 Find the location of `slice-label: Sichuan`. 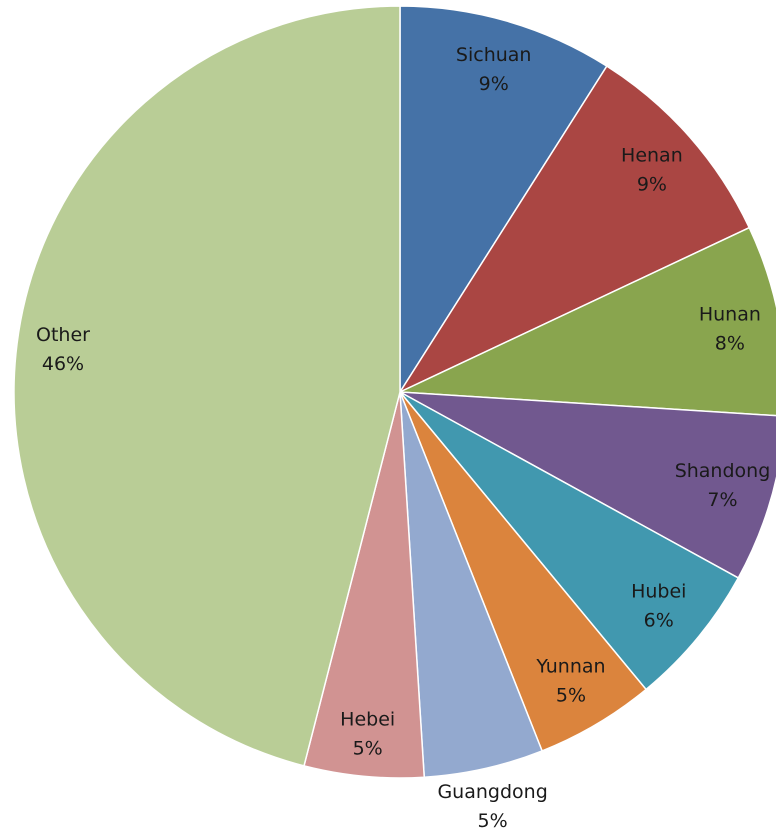

slice-label: Sichuan is located at coordinates (494, 55).